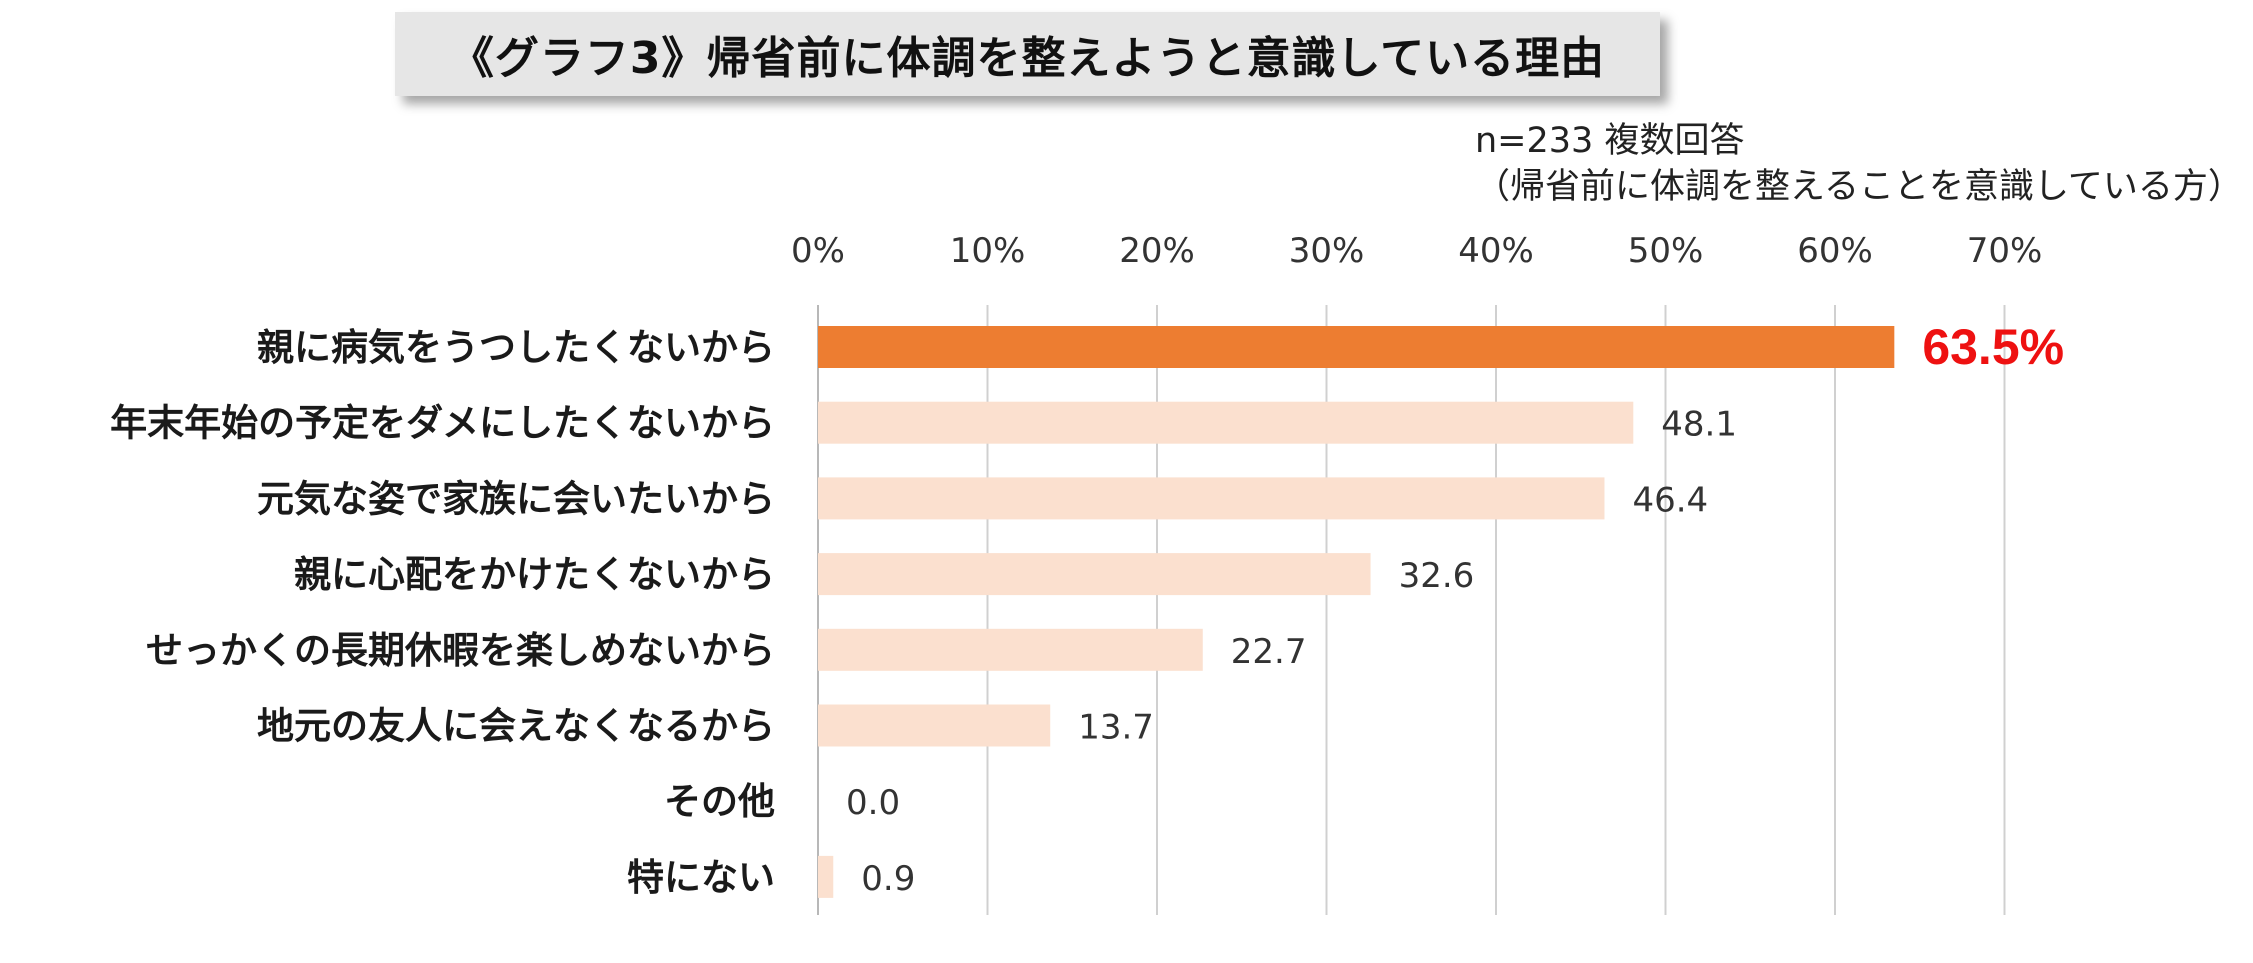  Describe the element at coordinates (442, 423) in the screenshot. I see `category-label: 年末年始の予定をダメにしたくないから` at that location.